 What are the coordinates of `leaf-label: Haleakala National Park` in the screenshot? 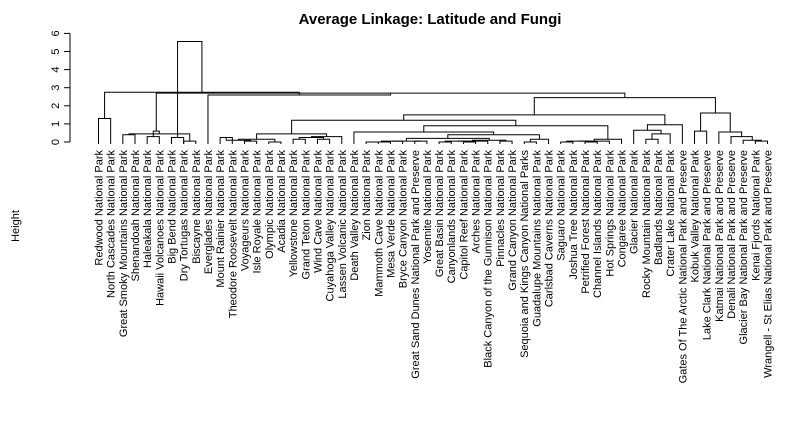 It's located at (148, 209).